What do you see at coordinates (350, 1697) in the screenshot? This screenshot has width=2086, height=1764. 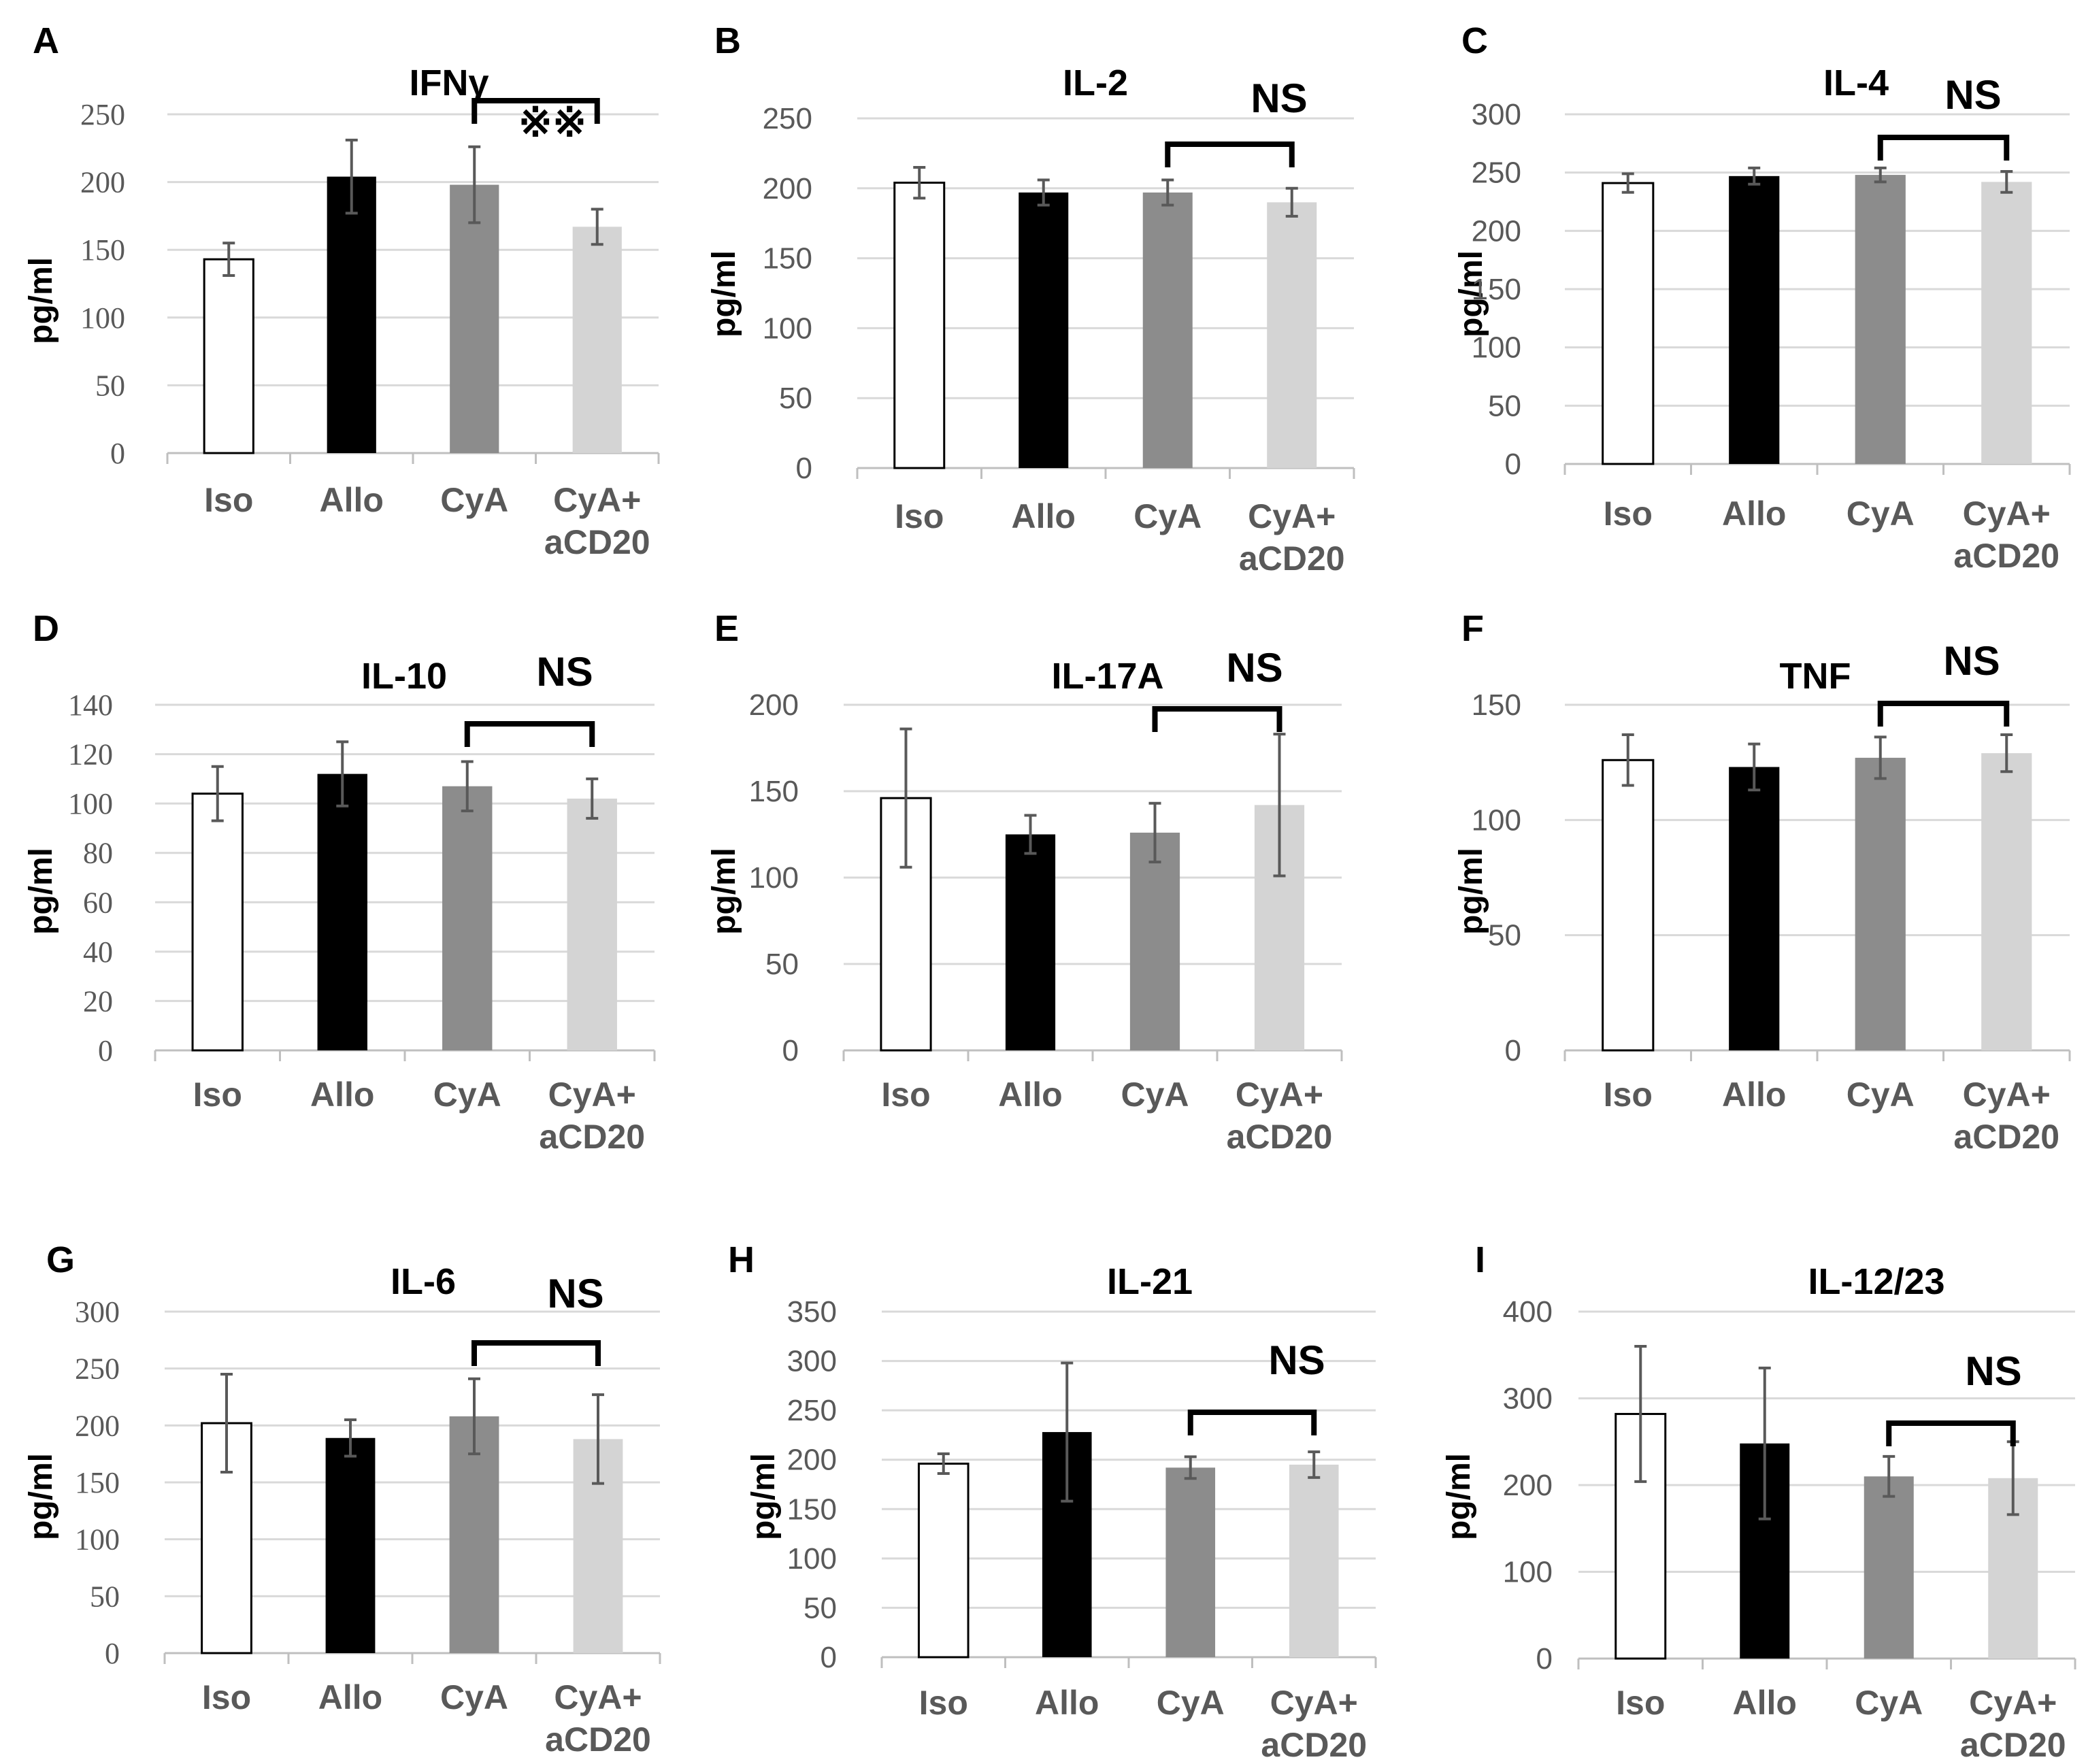 I see `x-tick-label-g: Allo` at bounding box center [350, 1697].